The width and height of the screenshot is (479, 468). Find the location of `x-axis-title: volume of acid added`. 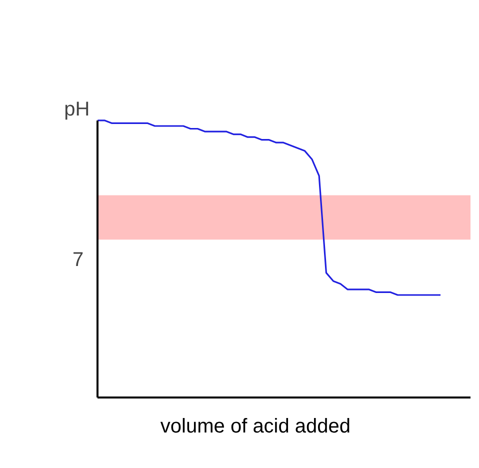

x-axis-title: volume of acid added is located at coordinates (255, 427).